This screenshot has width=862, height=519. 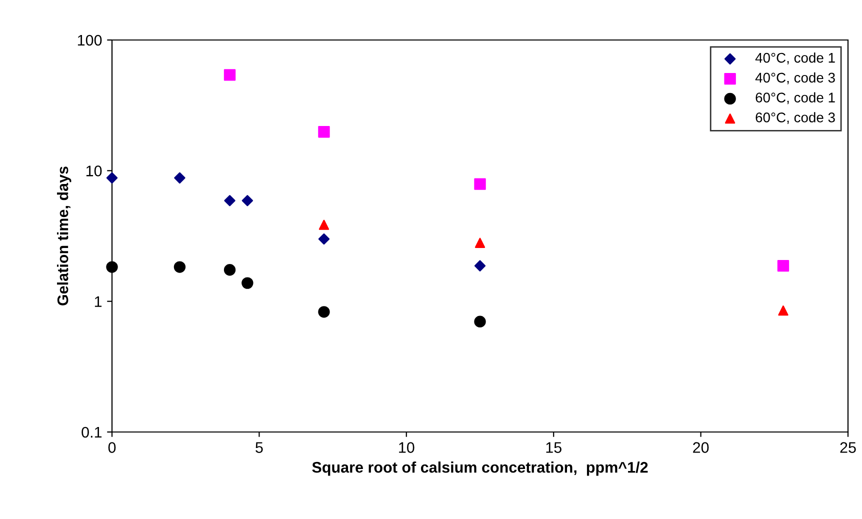 I want to click on x-tick-label: 15, so click(x=554, y=447).